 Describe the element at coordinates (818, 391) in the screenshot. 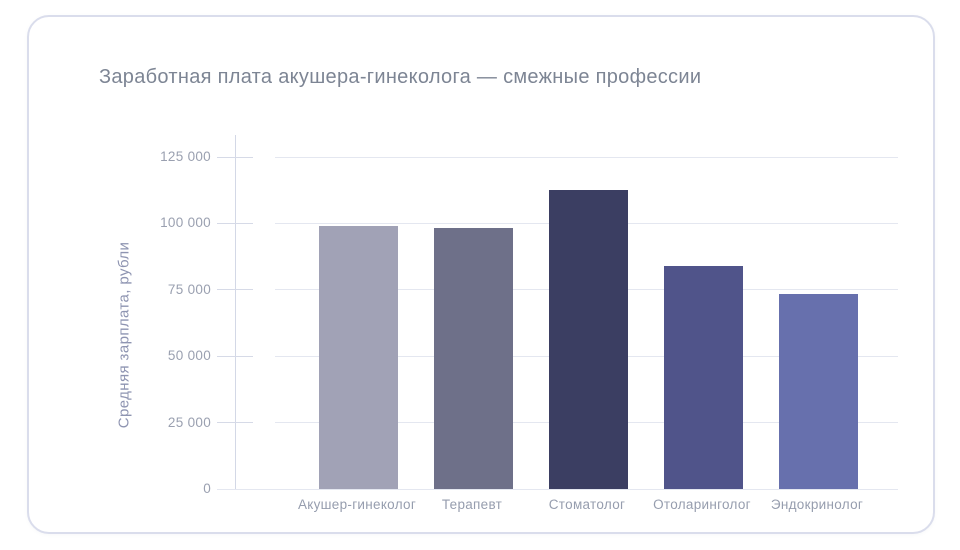

I see `bar-endokrinolog` at that location.